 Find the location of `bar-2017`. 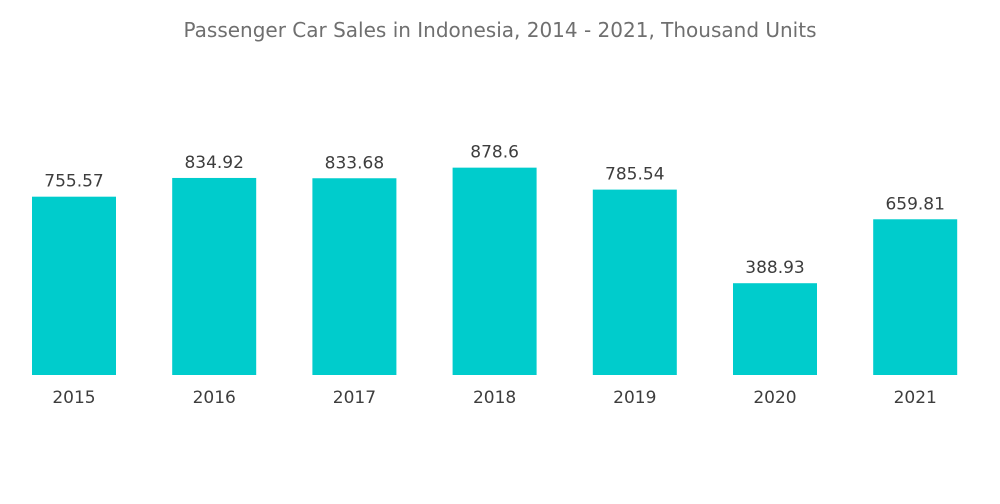

bar-2017 is located at coordinates (354, 276).